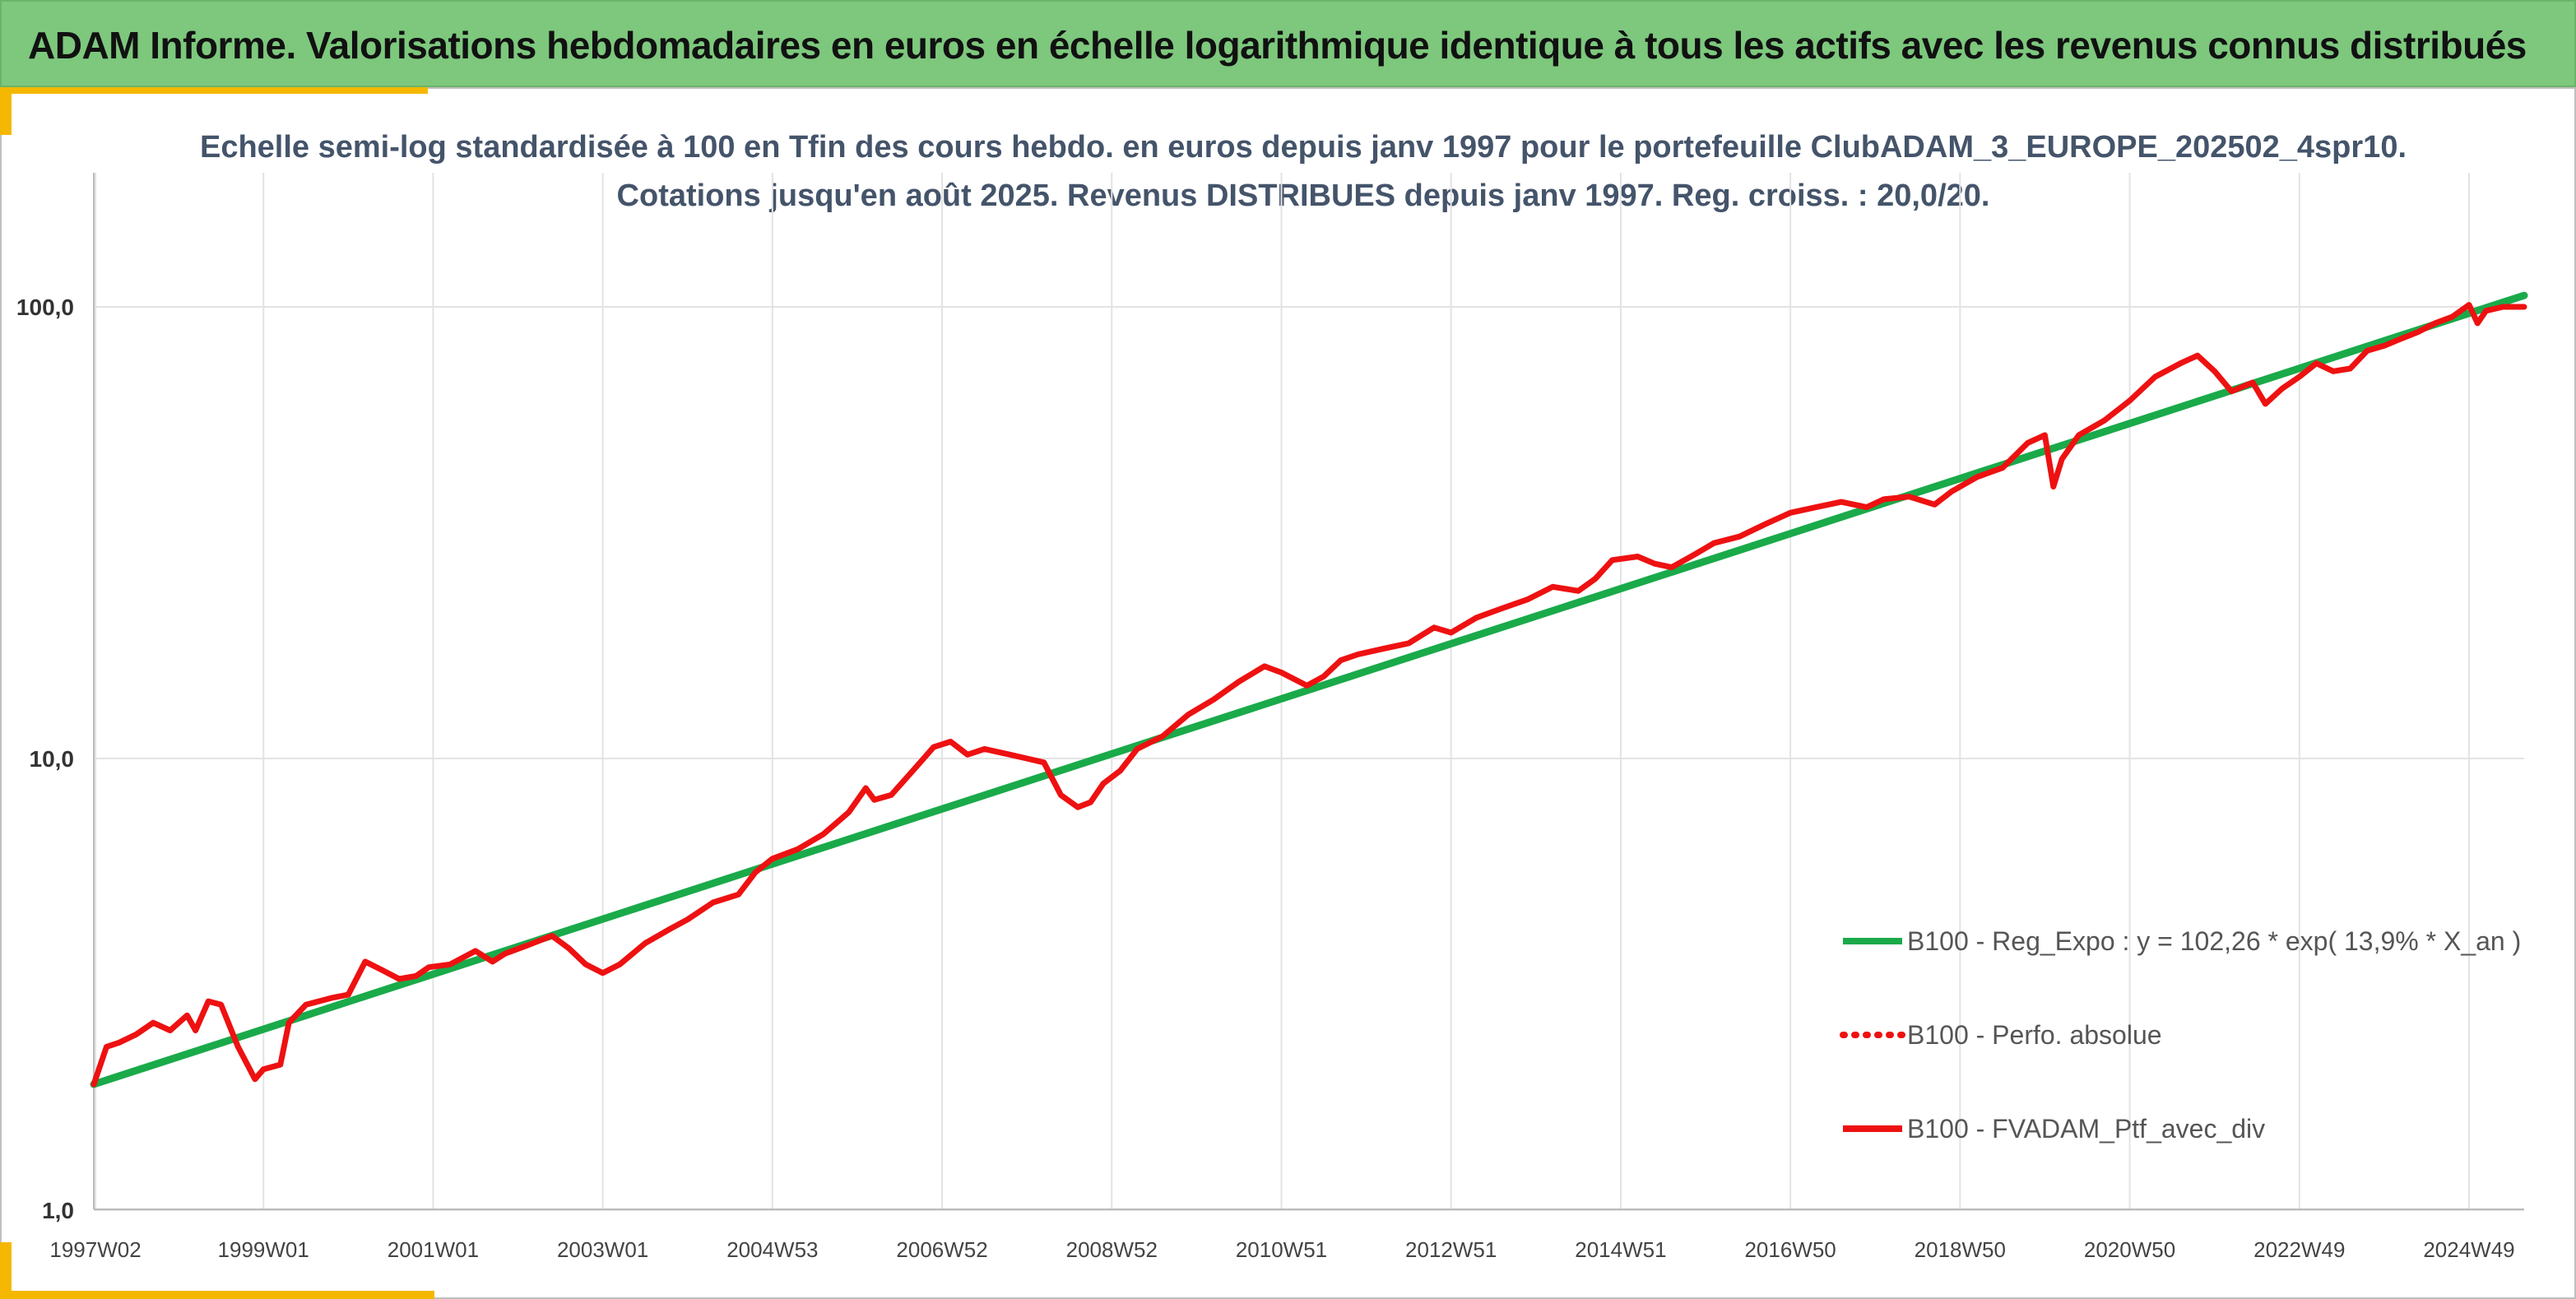  What do you see at coordinates (58, 1210) in the screenshot?
I see `y-tick-label: 1,0` at bounding box center [58, 1210].